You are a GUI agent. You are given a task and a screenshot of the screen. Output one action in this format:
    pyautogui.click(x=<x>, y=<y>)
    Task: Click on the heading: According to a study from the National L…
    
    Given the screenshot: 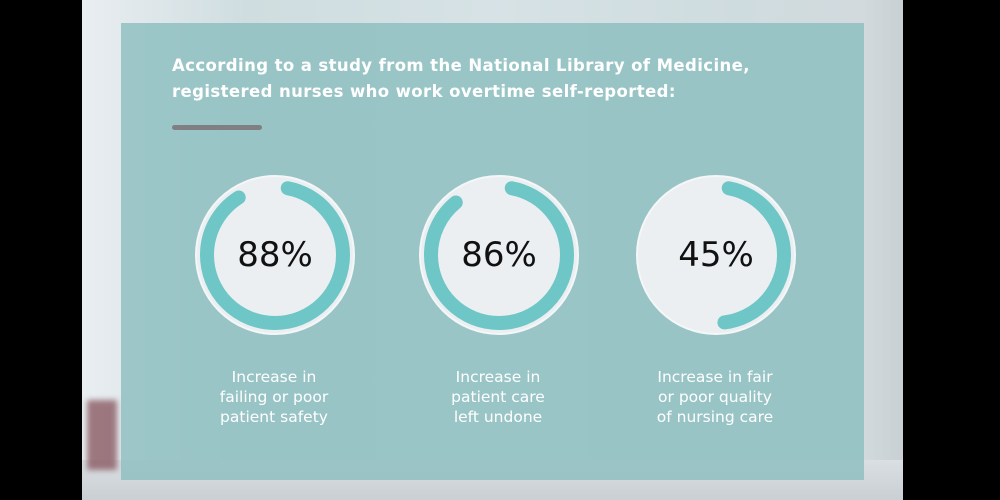 What is the action you would take?
    pyautogui.click(x=482, y=79)
    